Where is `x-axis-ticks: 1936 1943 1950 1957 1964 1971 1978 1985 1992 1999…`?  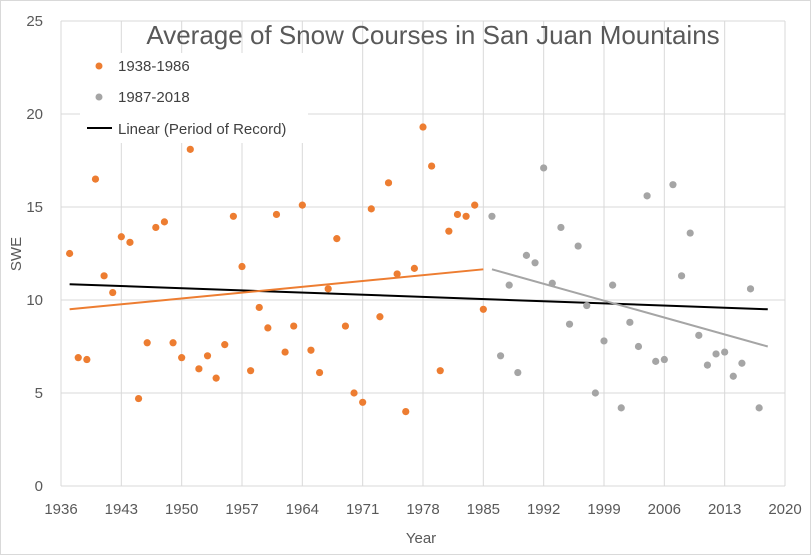
x-axis-ticks: 1936 1943 1950 1957 1964 1971 1978 1985 1992 1999… is located at coordinates (422, 509).